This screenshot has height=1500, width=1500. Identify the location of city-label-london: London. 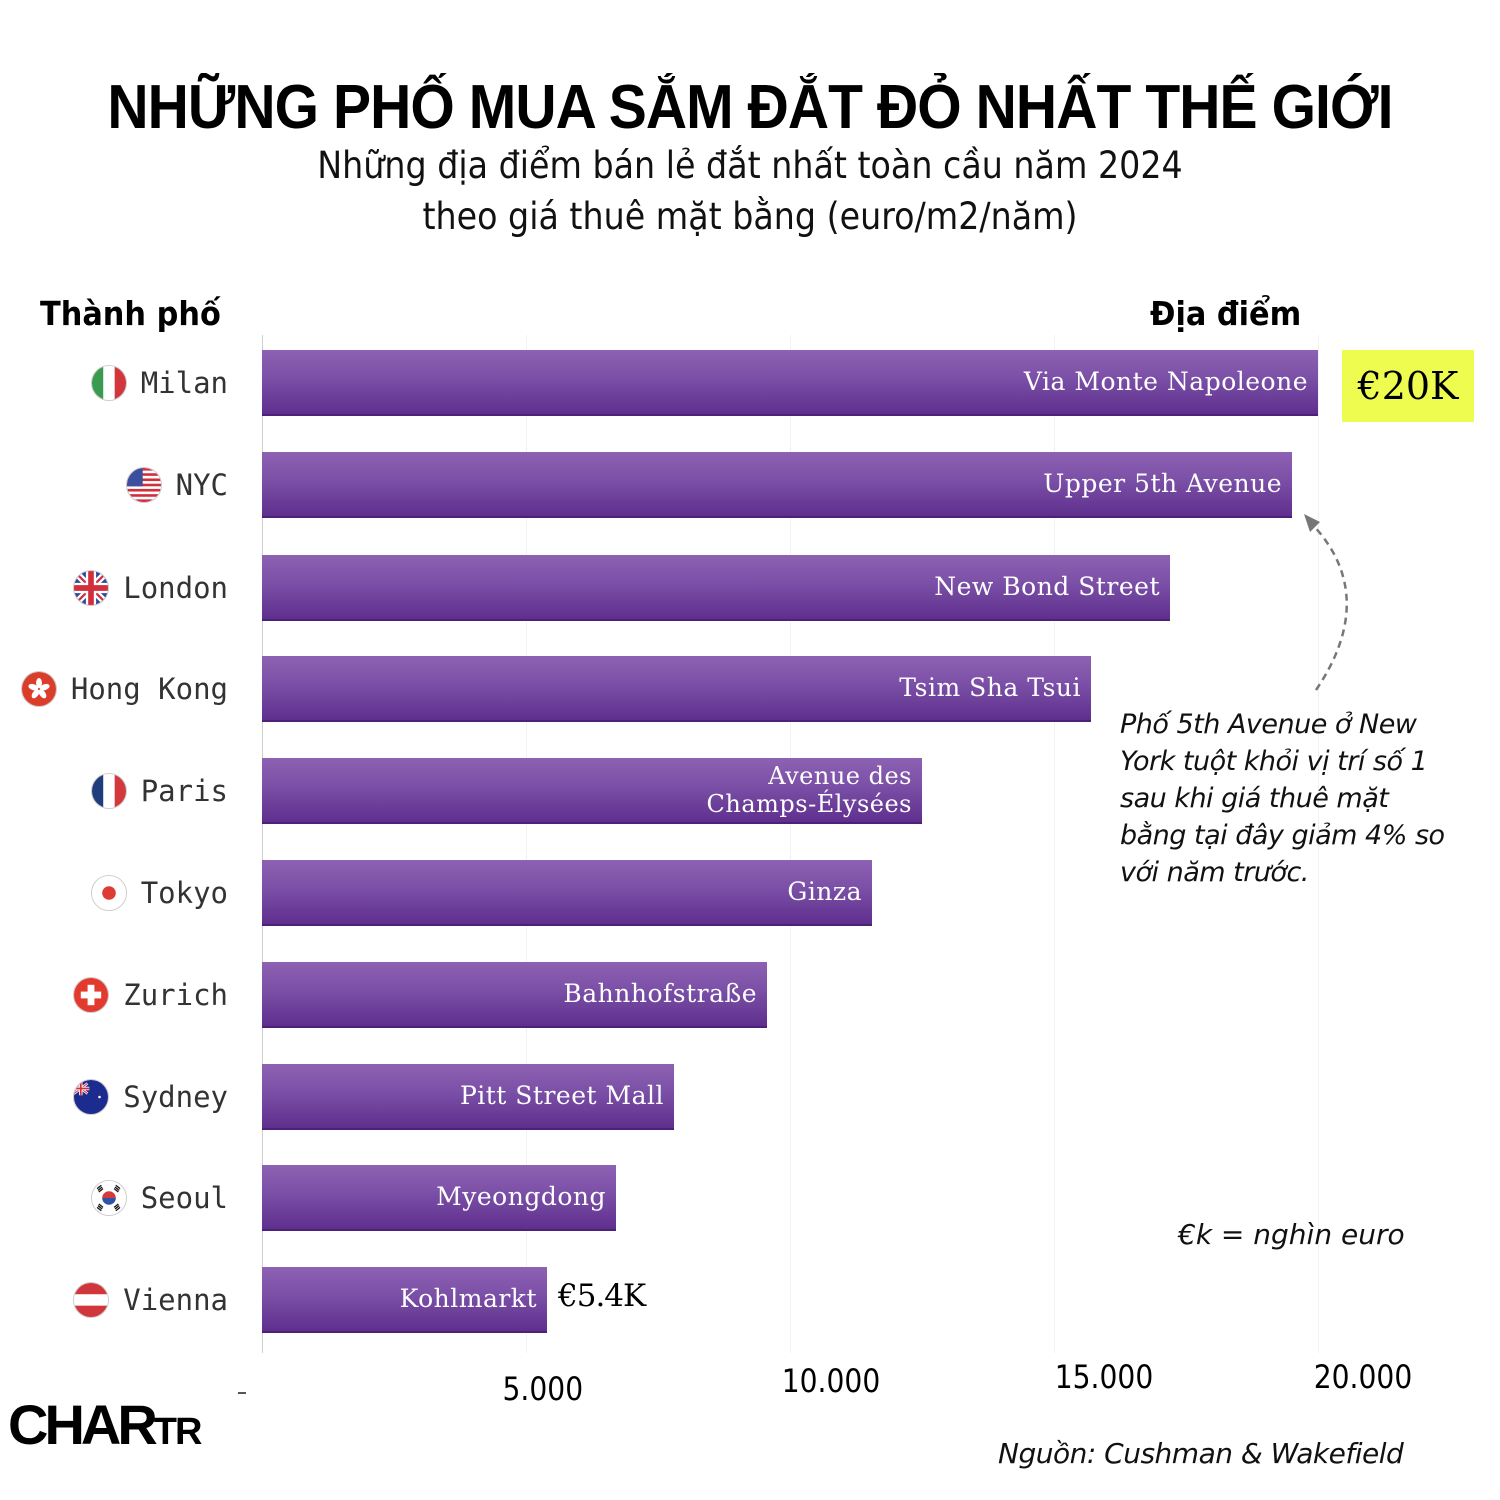
(150, 588).